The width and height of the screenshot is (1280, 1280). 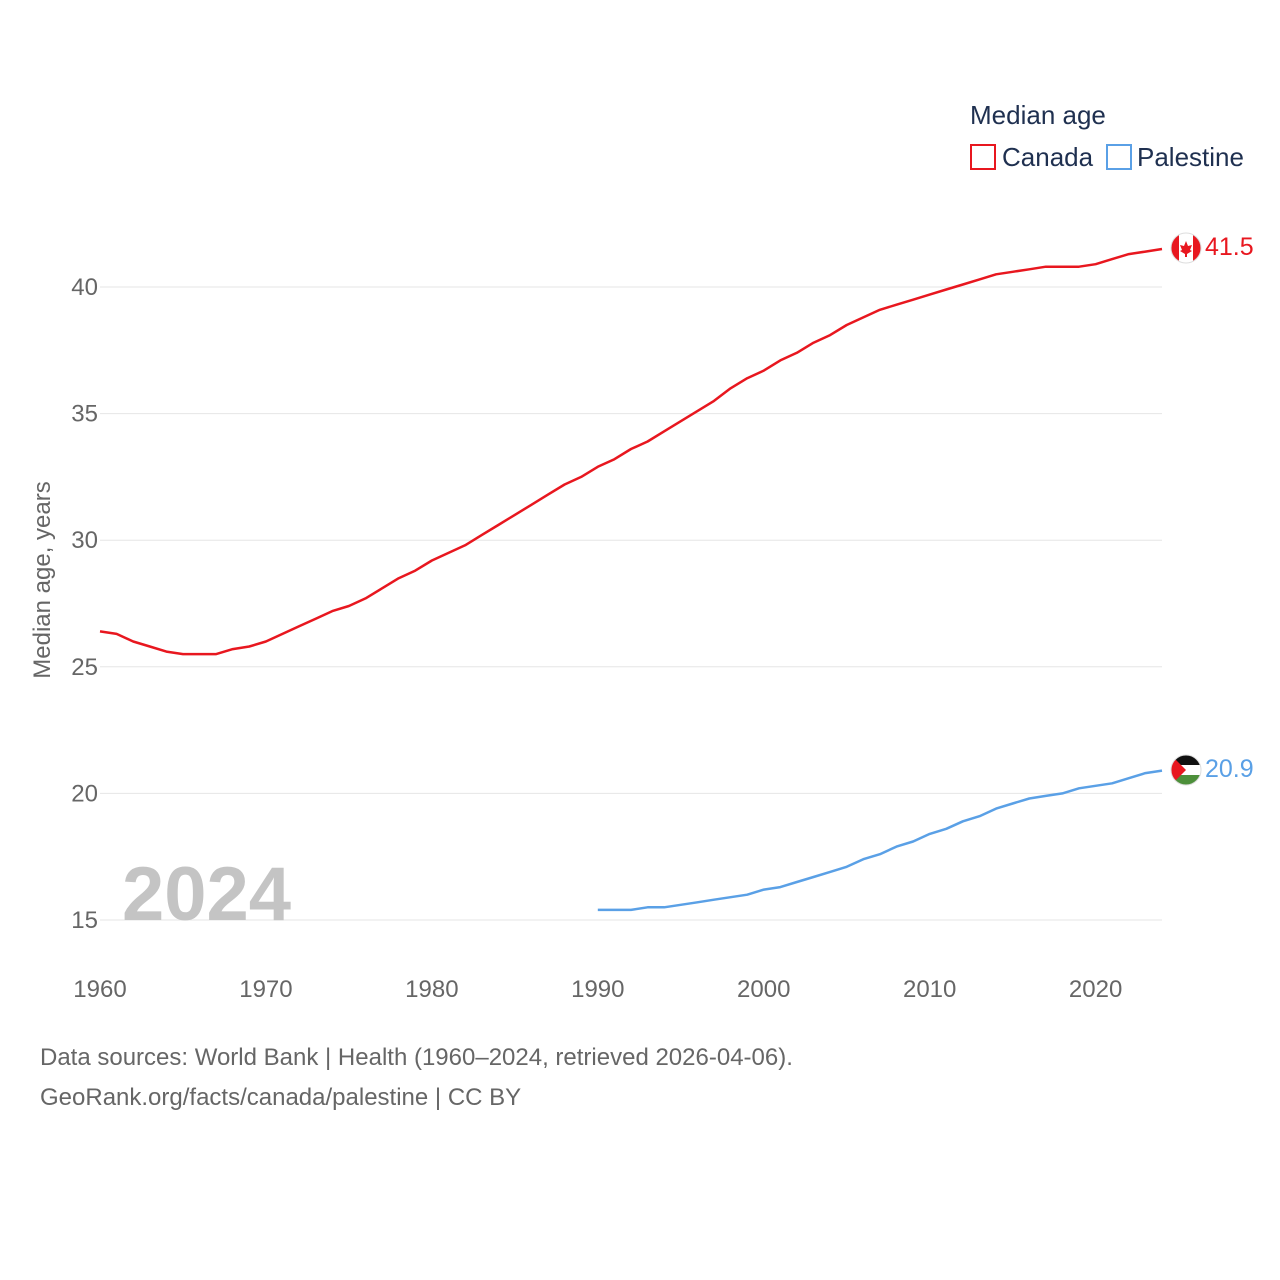 I want to click on canada-flag-icon, so click(x=1186, y=248).